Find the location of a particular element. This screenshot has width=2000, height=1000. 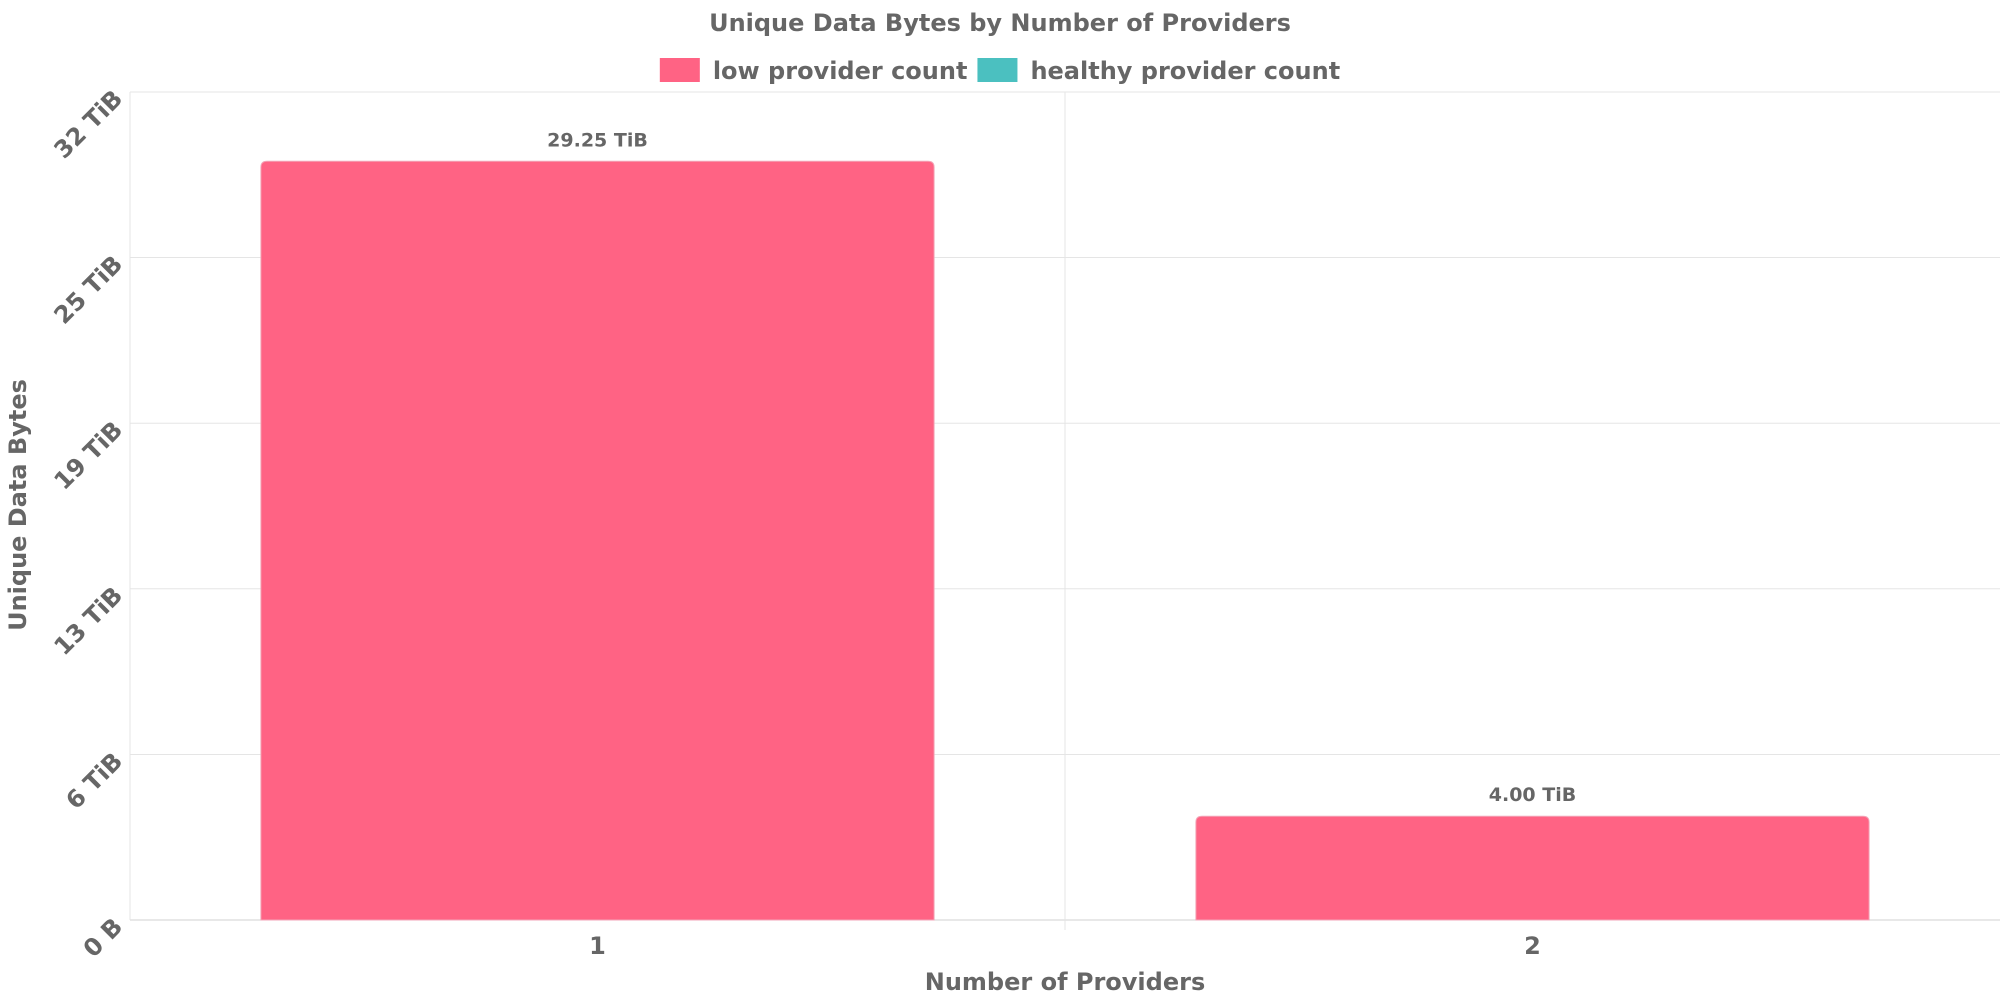

y-tick-label: 19 TiB is located at coordinates (89, 456).